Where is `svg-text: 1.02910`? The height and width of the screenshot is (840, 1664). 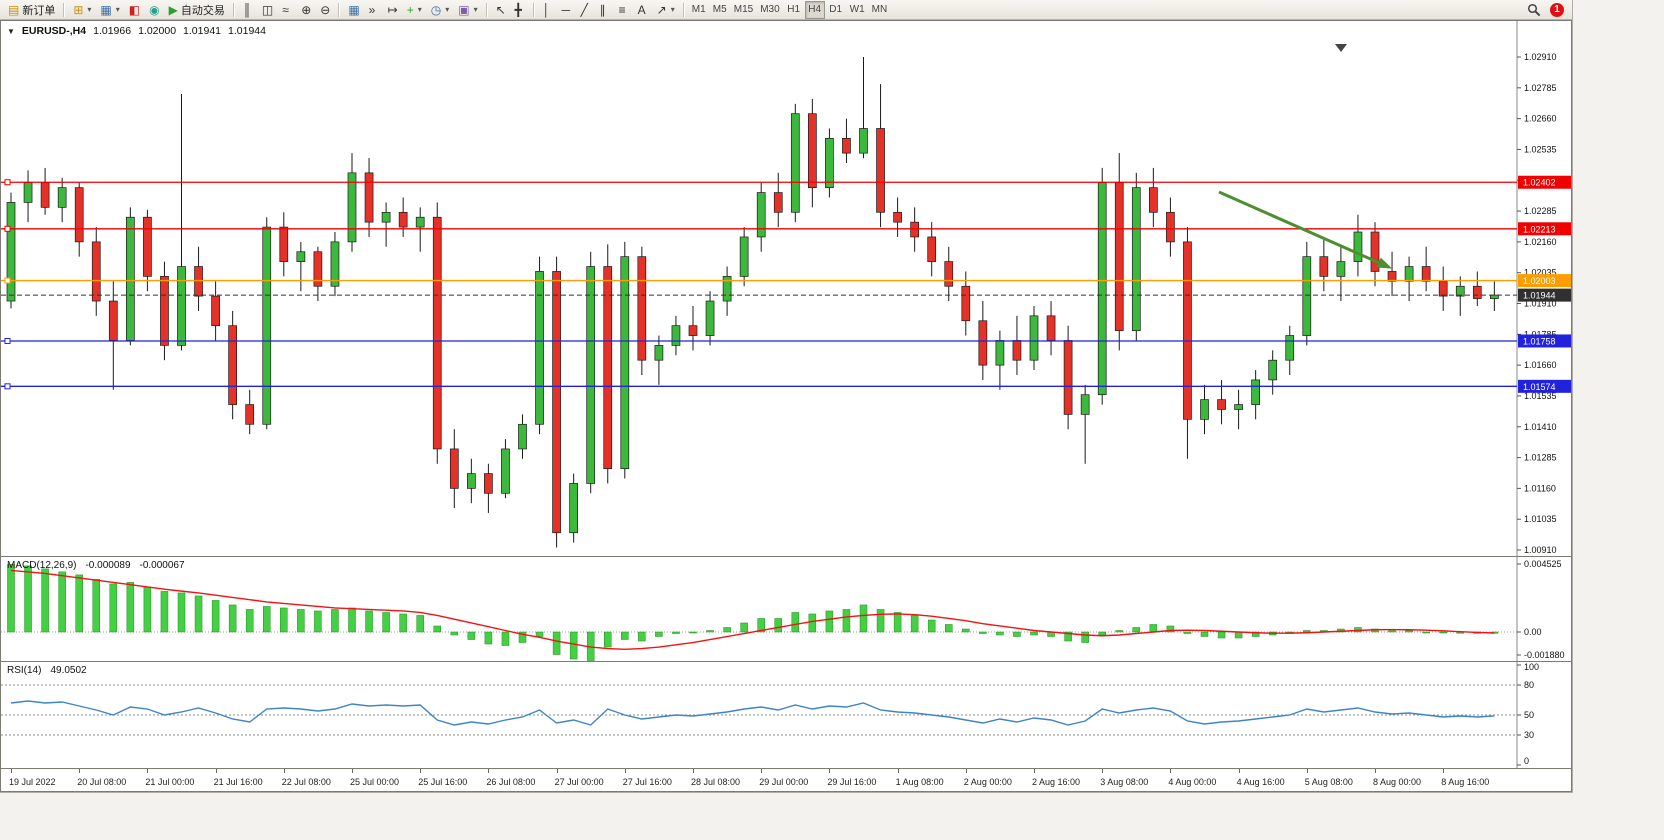 svg-text: 1.02910 is located at coordinates (1540, 57).